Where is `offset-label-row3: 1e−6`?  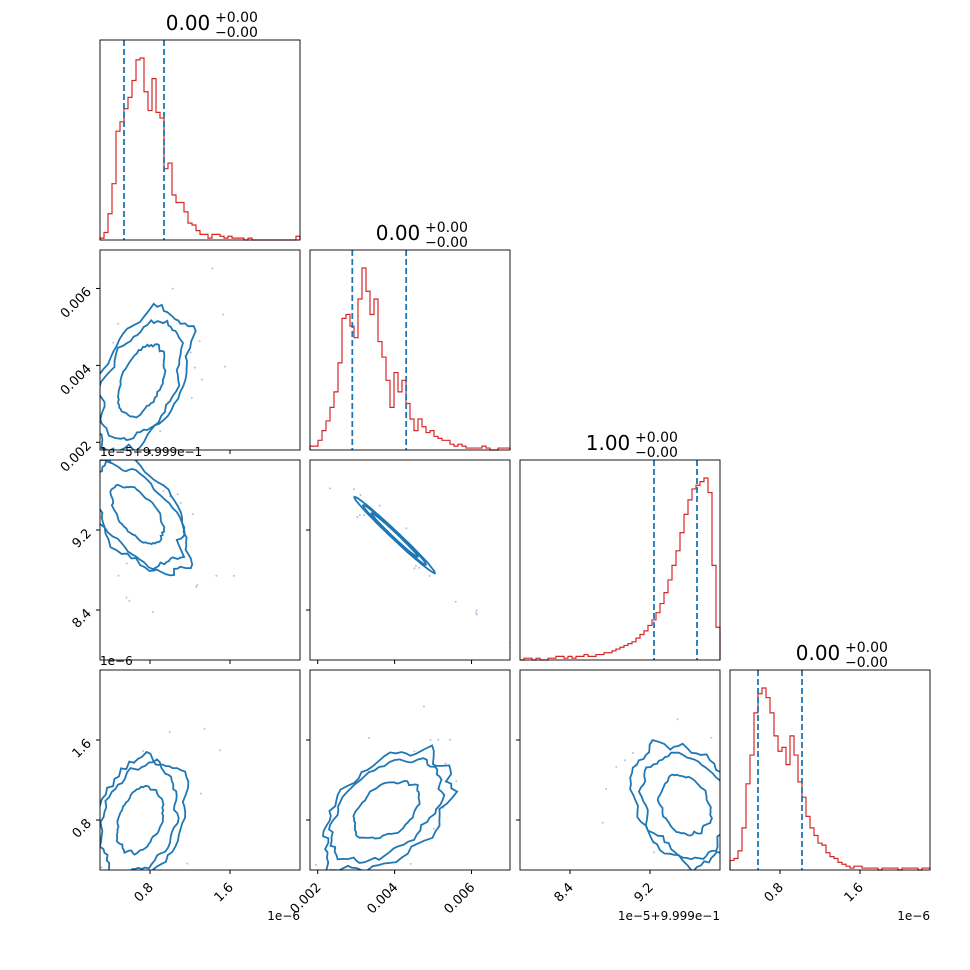 offset-label-row3: 1e−6 is located at coordinates (116, 661).